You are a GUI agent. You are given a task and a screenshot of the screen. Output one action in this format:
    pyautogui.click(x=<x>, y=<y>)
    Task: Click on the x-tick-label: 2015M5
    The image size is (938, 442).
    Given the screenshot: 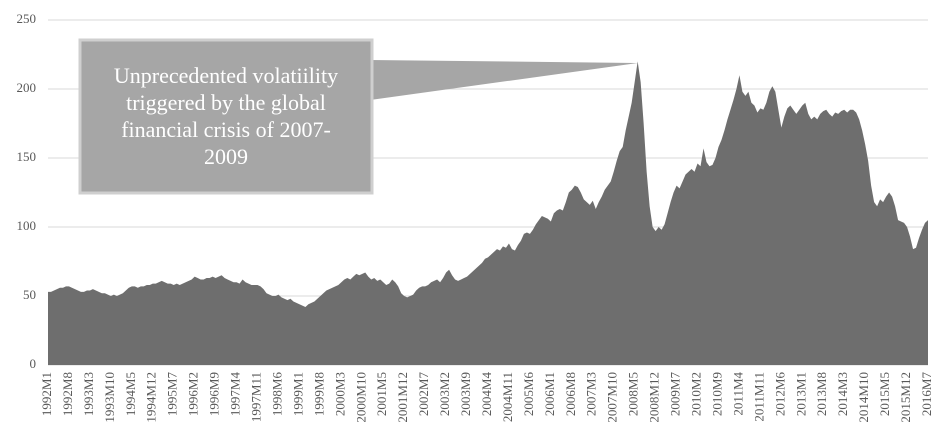 What is the action you would take?
    pyautogui.click(x=884, y=394)
    